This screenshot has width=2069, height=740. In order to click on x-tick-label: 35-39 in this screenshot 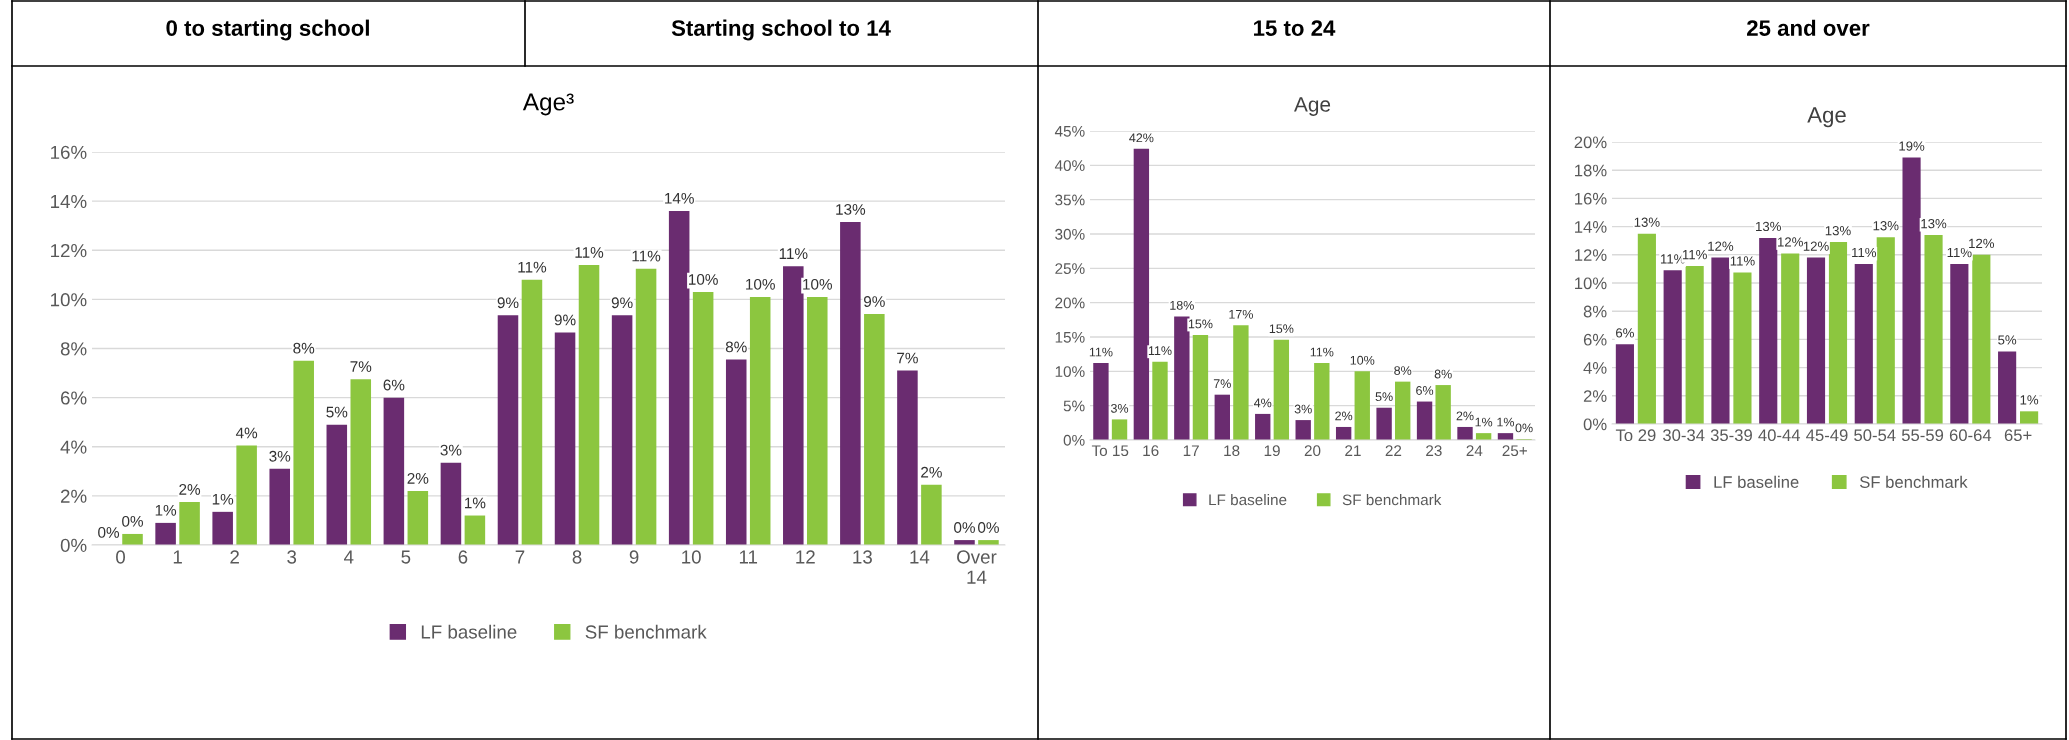, I will do `click(1731, 435)`.